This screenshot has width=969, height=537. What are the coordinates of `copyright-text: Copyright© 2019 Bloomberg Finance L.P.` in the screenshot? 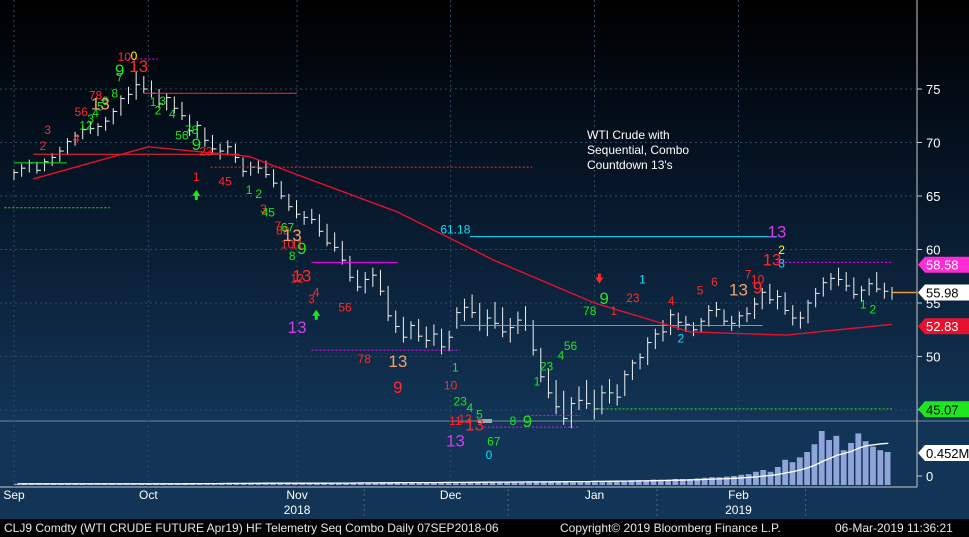 It's located at (670, 528).